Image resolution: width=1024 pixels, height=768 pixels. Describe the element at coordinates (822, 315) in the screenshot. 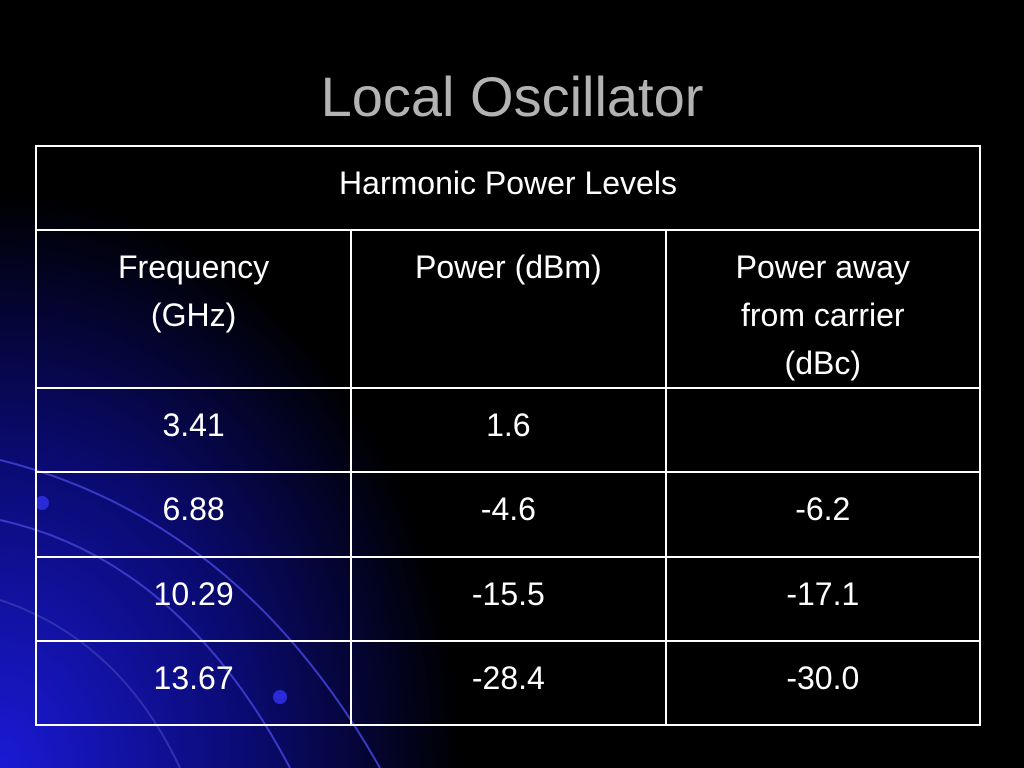

I see `header-text: Power away from carrier (dBc)` at that location.